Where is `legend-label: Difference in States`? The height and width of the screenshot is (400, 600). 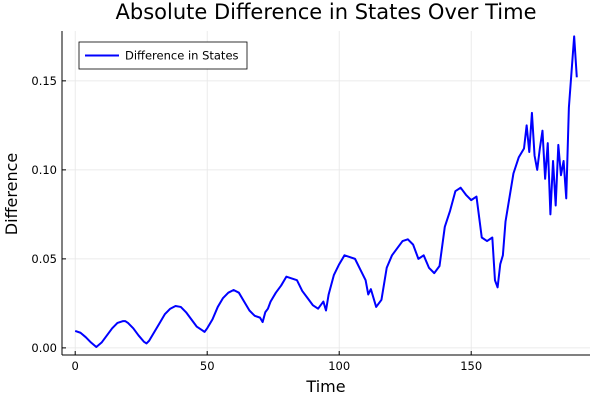 legend-label: Difference in States is located at coordinates (182, 56).